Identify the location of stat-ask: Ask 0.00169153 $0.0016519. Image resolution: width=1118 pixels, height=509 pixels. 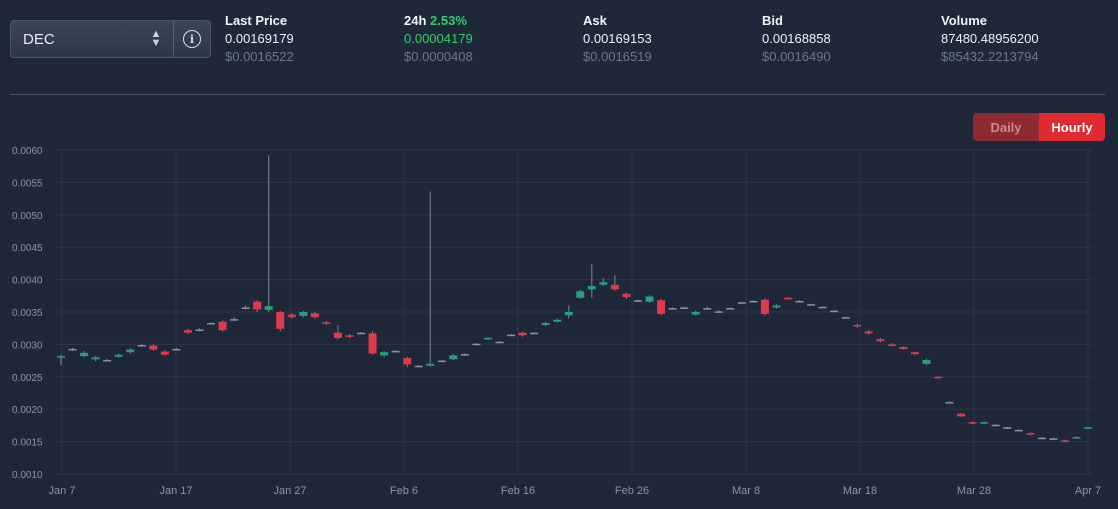
(617, 39).